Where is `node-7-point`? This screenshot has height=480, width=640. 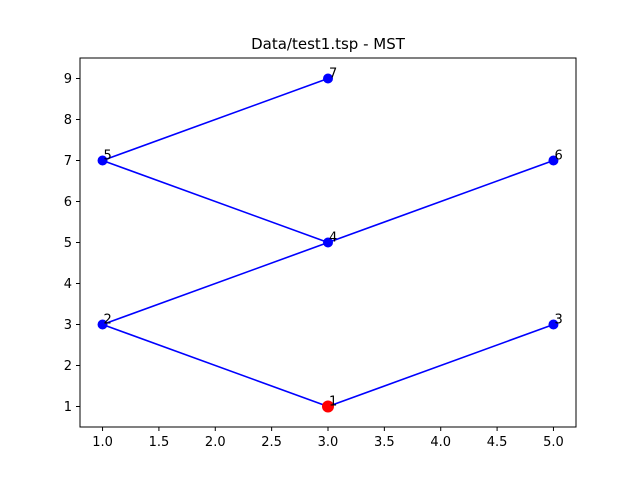
node-7-point is located at coordinates (328, 78).